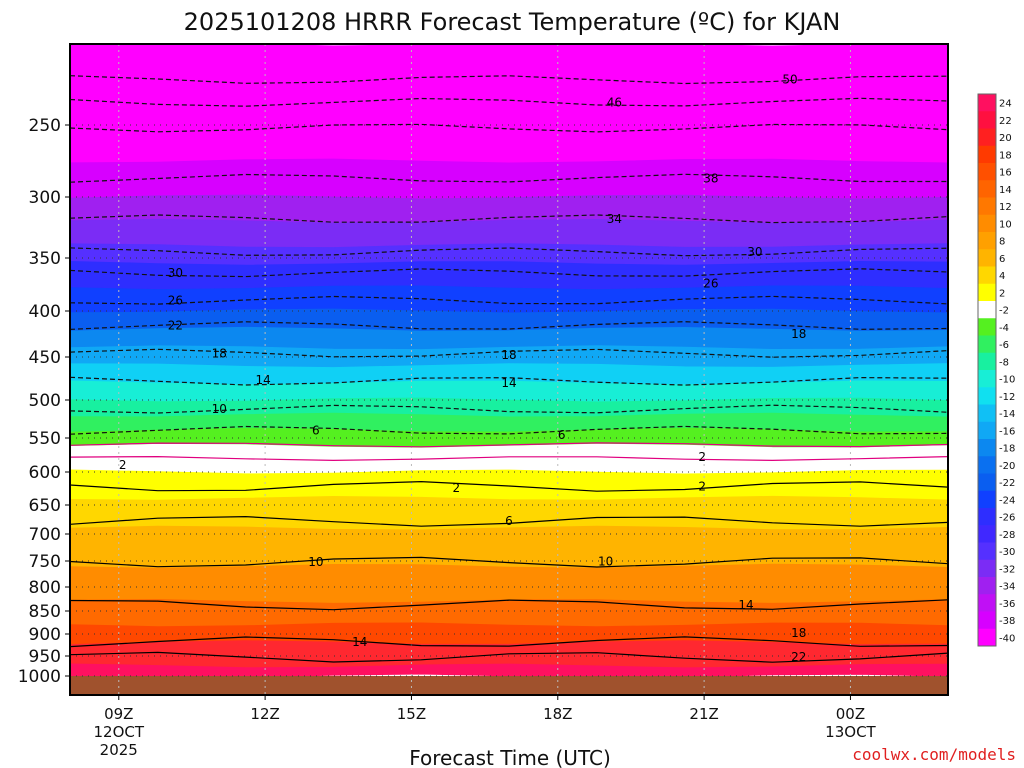  Describe the element at coordinates (1004, 311) in the screenshot. I see `colorbar-label: -2` at that location.